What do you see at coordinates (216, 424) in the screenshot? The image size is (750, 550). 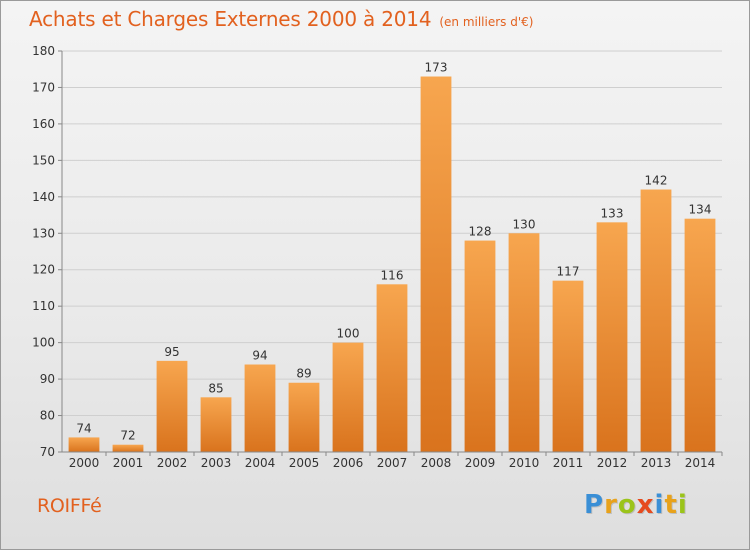 I see `bar-2003` at bounding box center [216, 424].